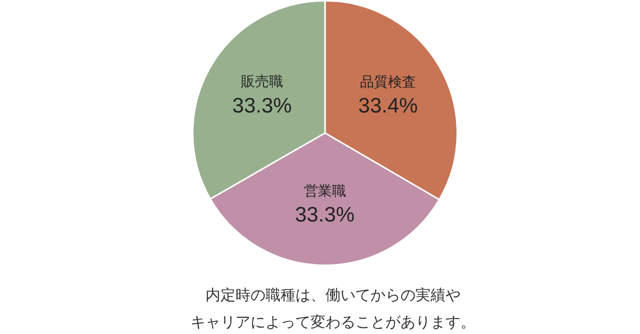  I want to click on data-label: 33.4%, so click(388, 106).